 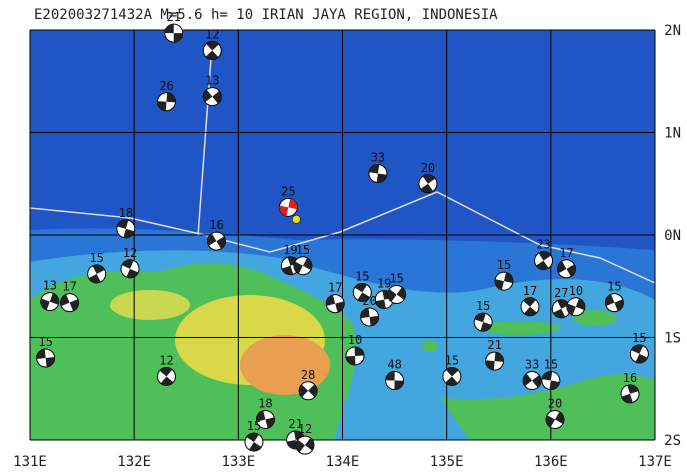 What do you see at coordinates (394, 365) in the screenshot?
I see `event-label: 48` at bounding box center [394, 365].